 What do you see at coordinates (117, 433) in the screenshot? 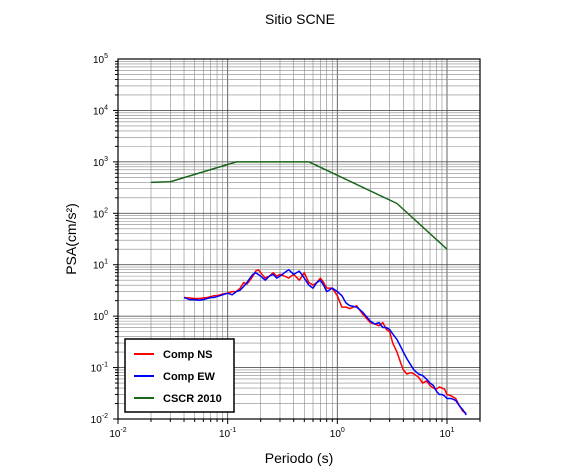
I see `x-tick-label: 10⁻²` at bounding box center [117, 433].